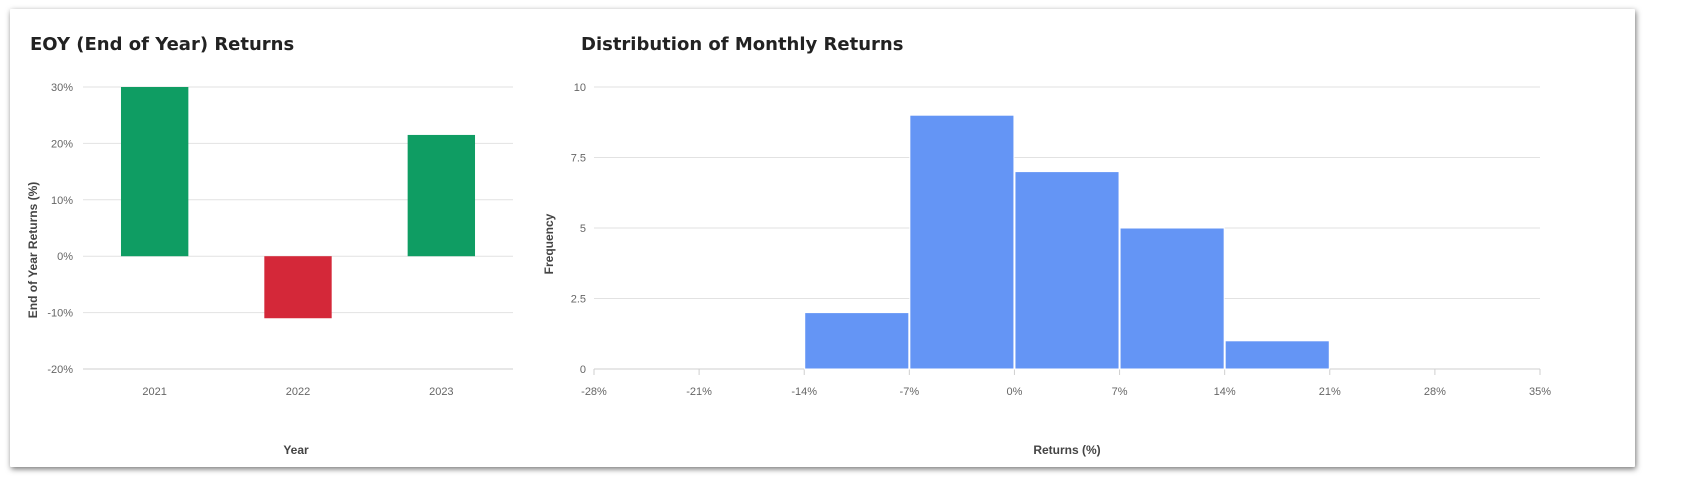  Describe the element at coordinates (1330, 392) in the screenshot. I see `distribution-x-tick-label: 21%` at that location.